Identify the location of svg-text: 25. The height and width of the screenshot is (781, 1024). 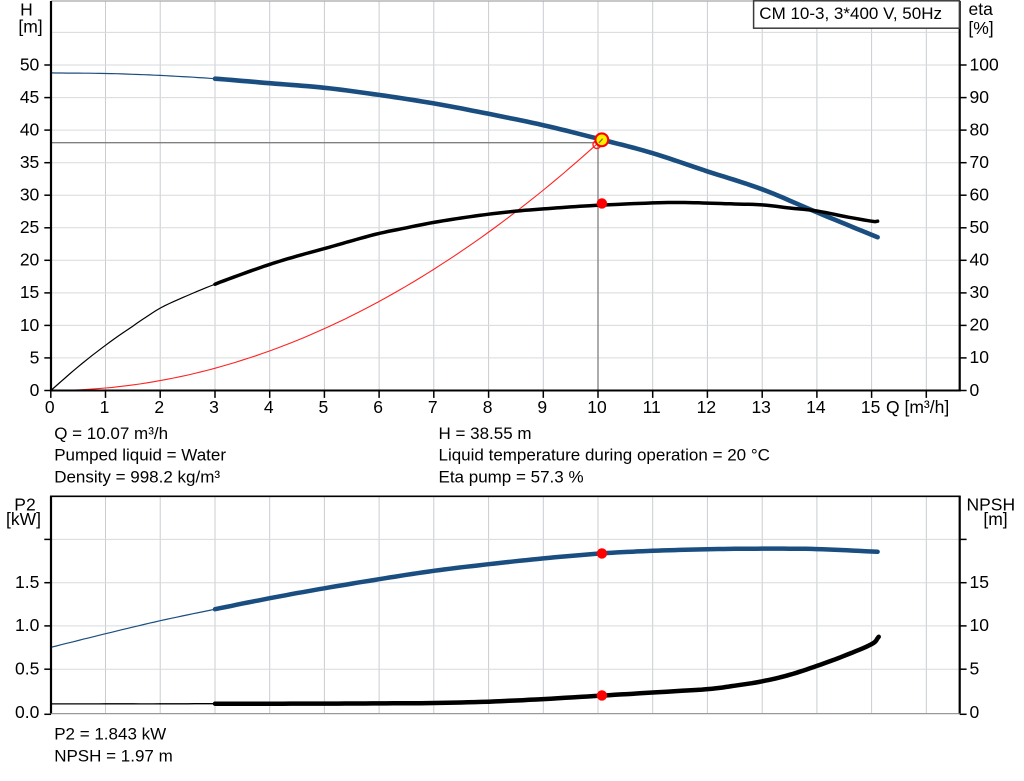
(29, 227).